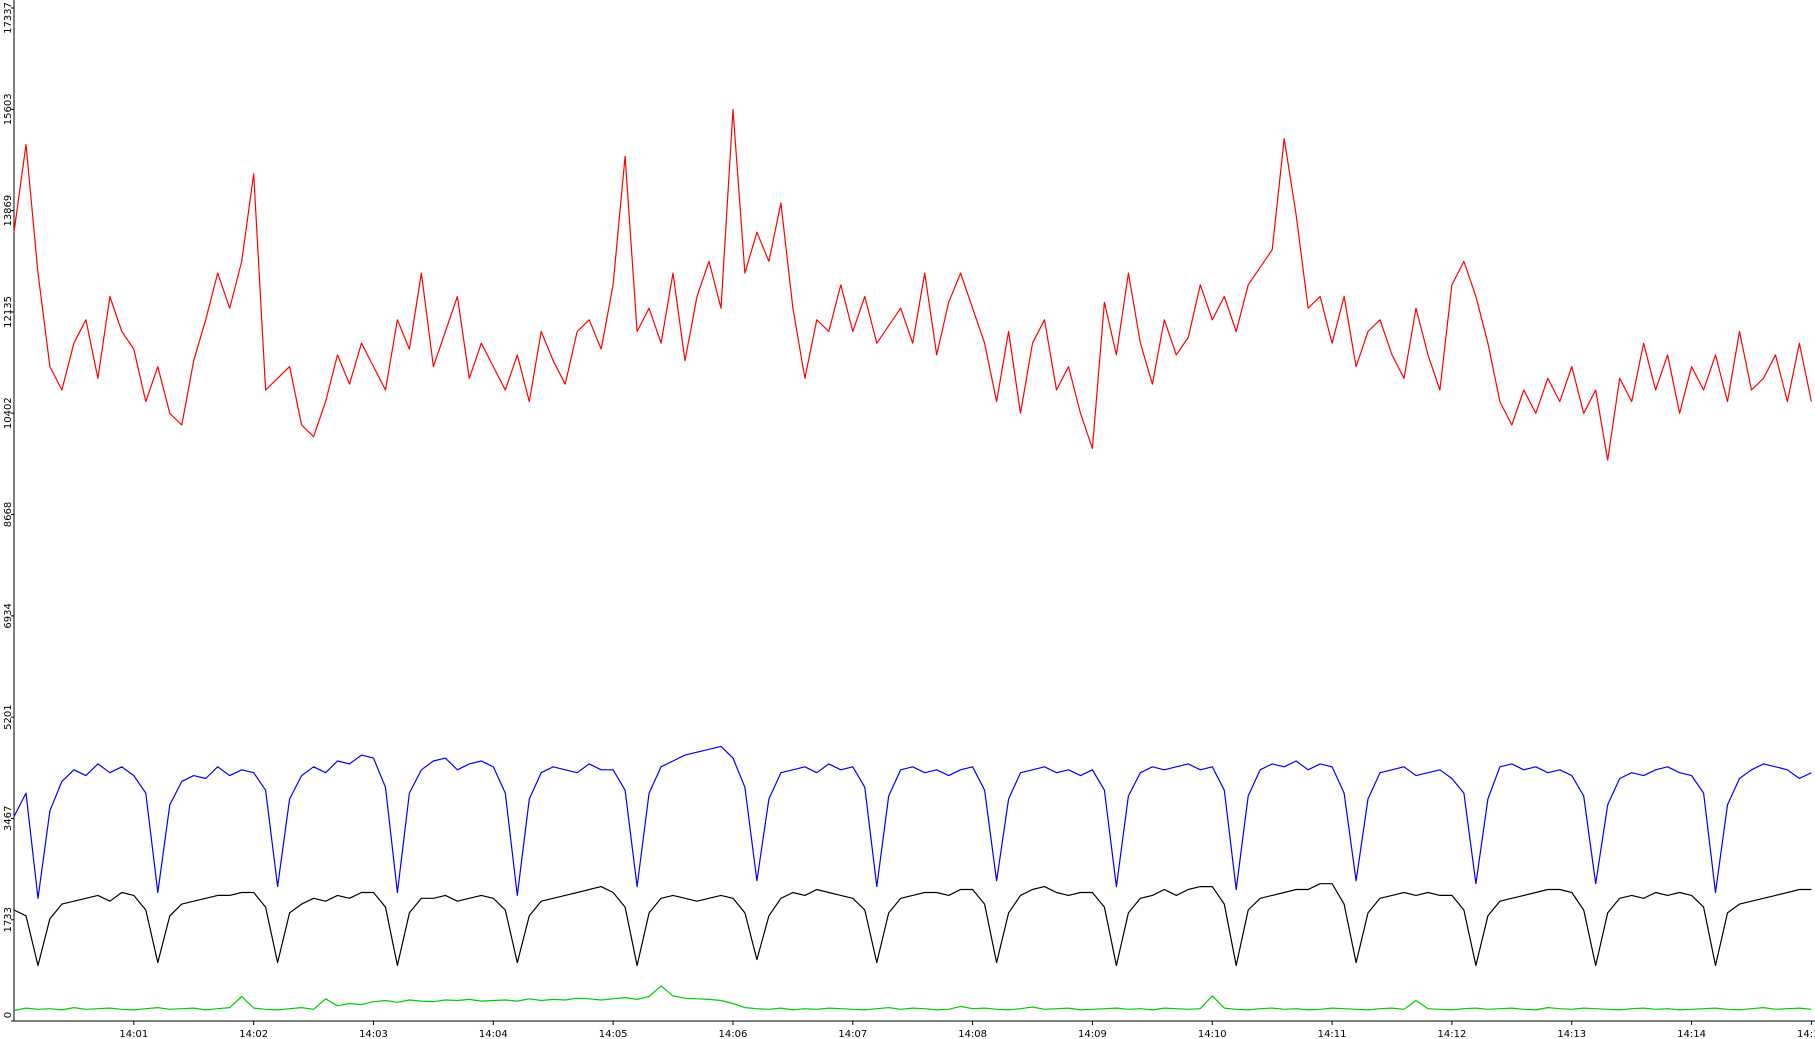 The width and height of the screenshot is (1815, 1039). What do you see at coordinates (8, 615) in the screenshot?
I see `y-tick-label: 6934` at bounding box center [8, 615].